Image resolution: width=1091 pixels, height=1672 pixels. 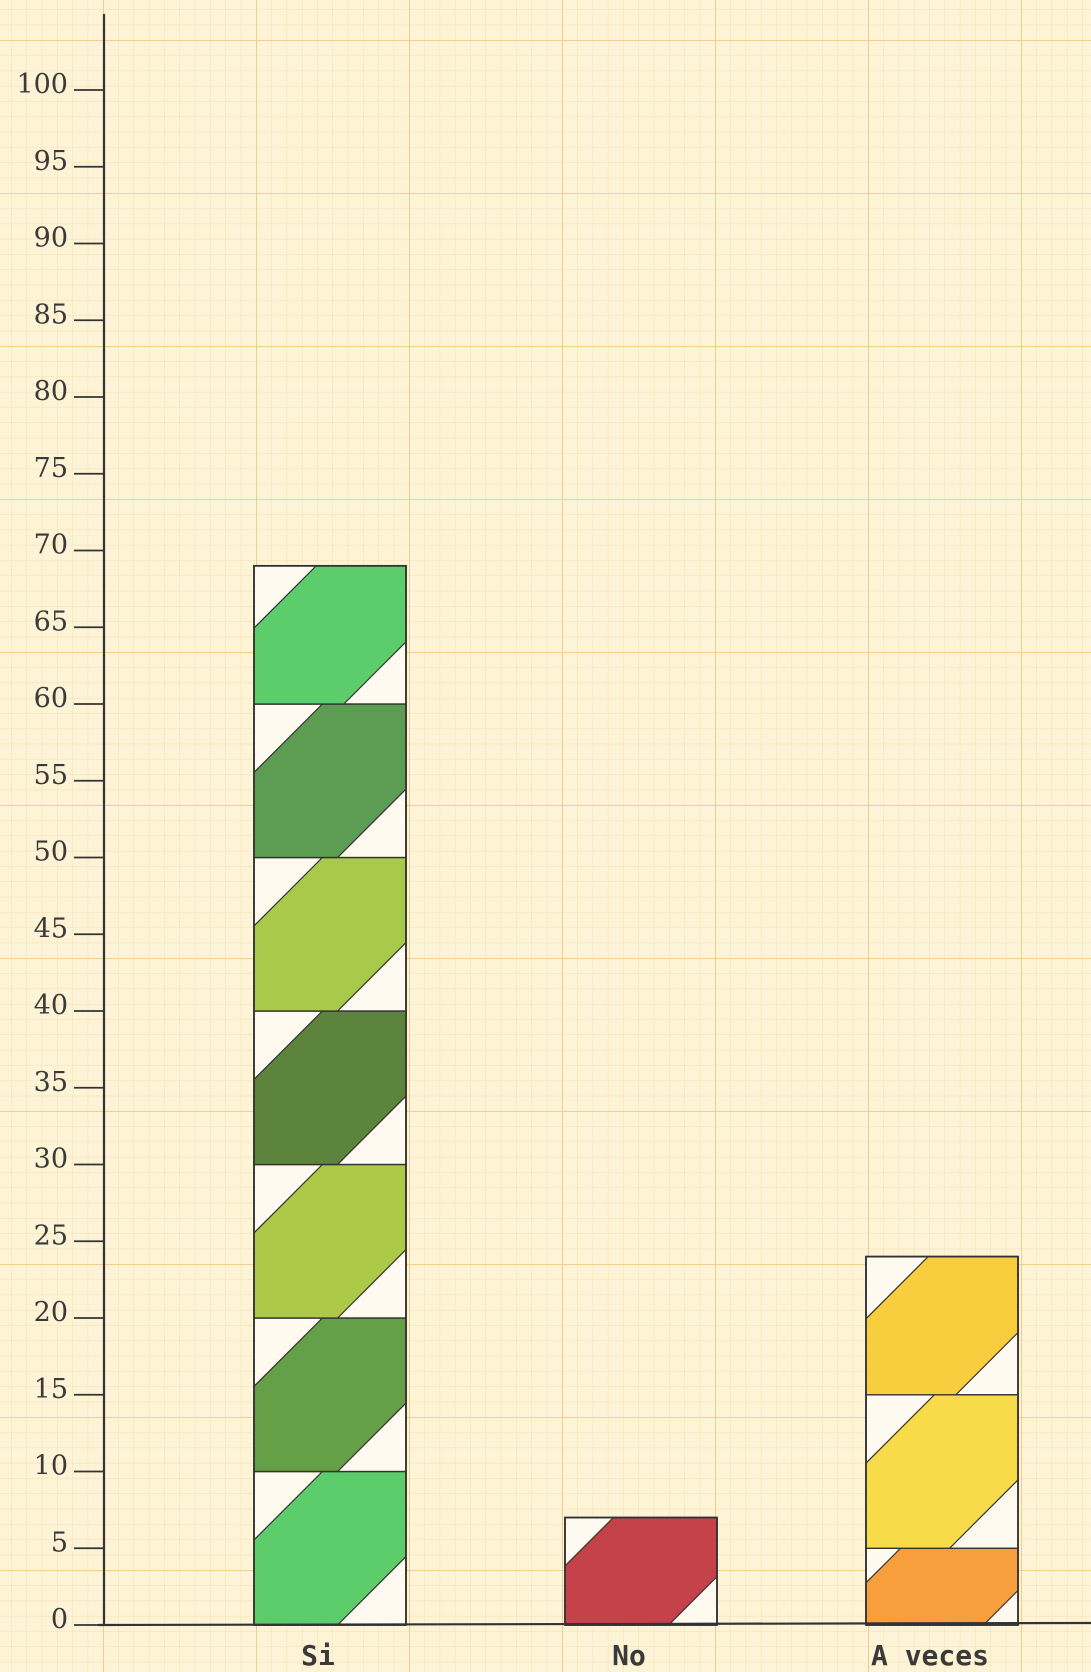 I want to click on x-category-label: A veces, so click(x=930, y=1655).